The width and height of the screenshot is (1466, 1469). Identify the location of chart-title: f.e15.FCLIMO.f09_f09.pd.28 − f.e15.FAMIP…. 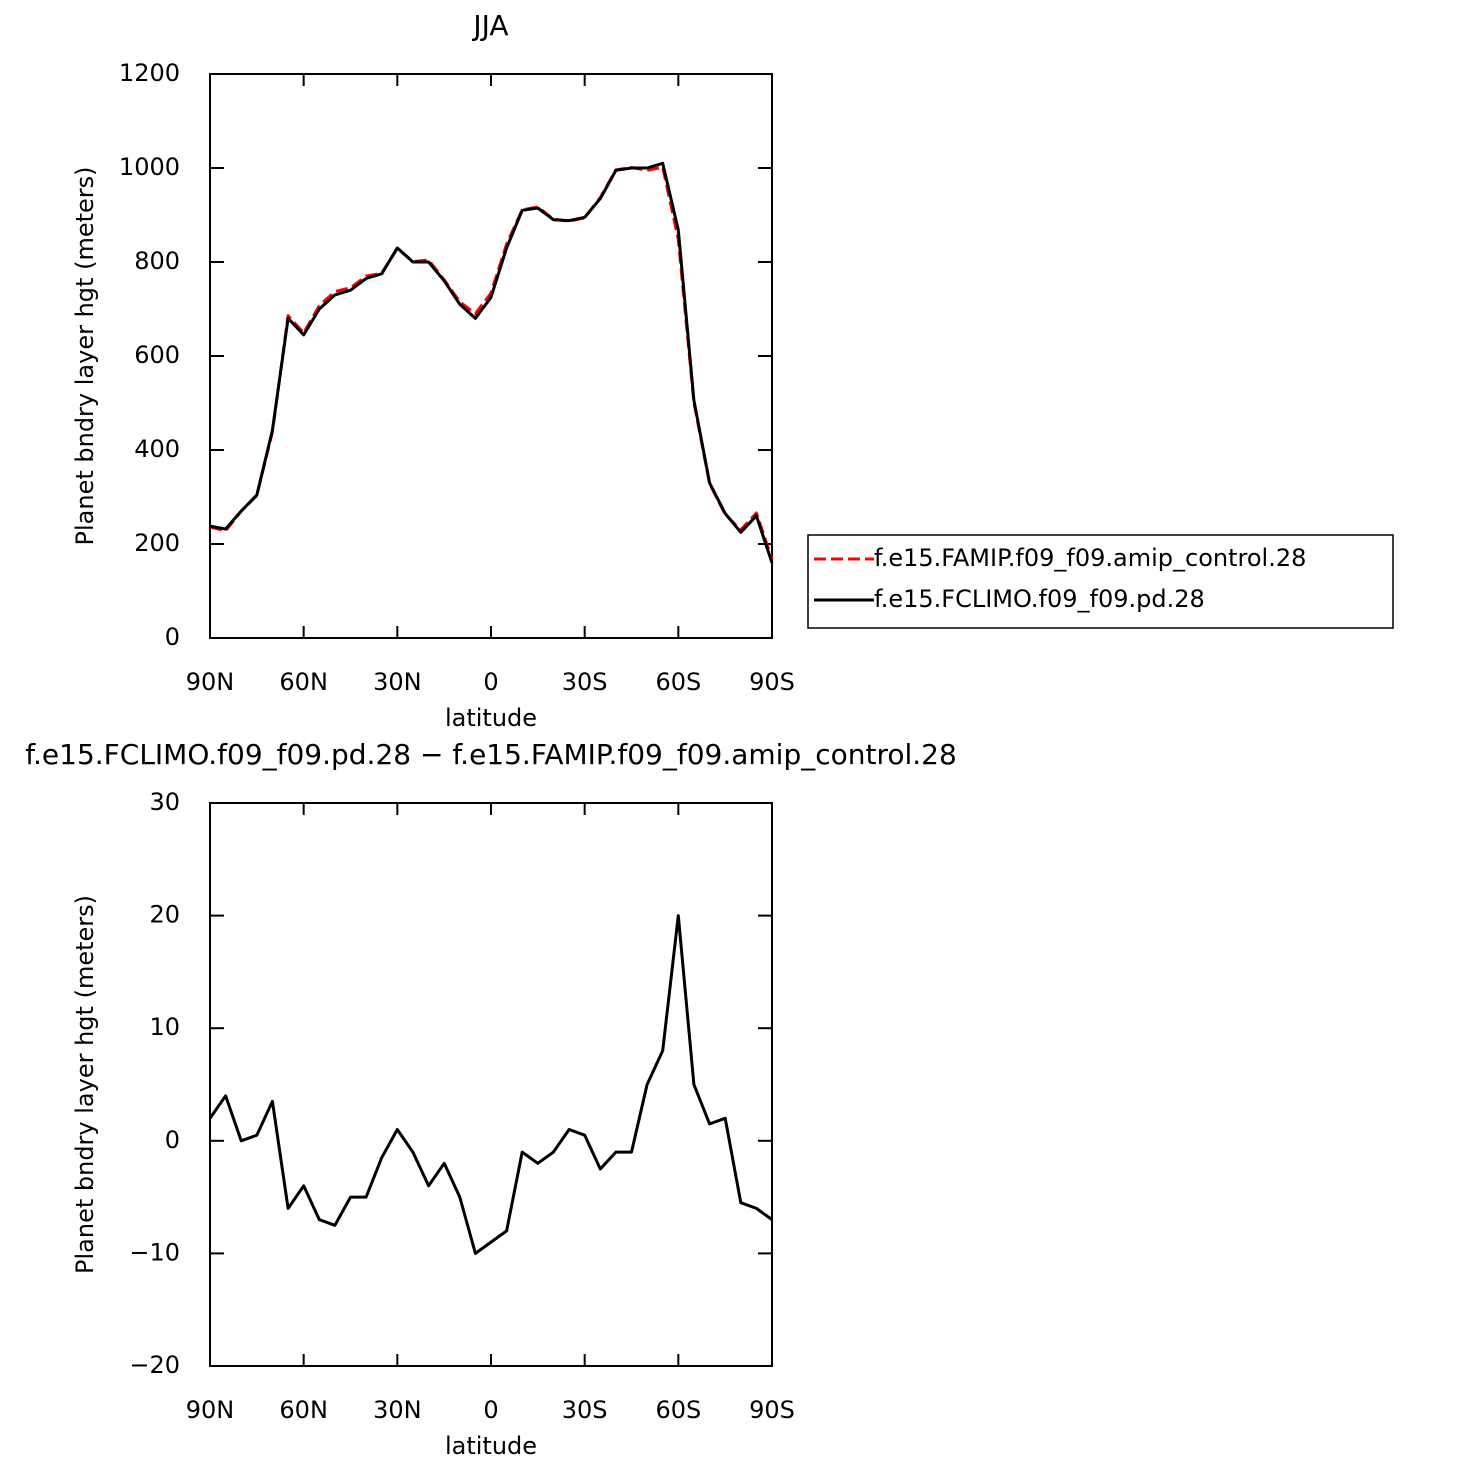
(491, 754).